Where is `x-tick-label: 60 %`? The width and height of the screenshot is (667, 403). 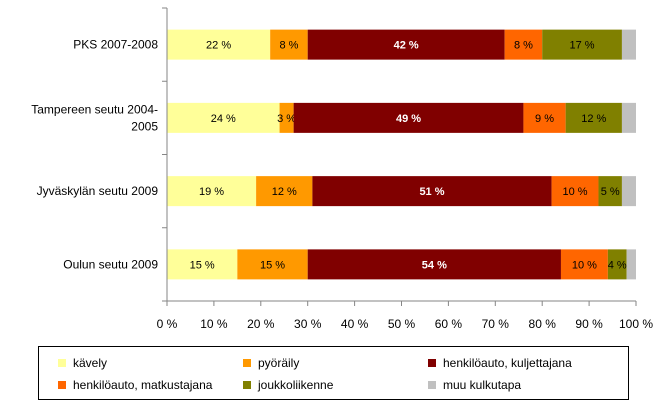
x-tick-label: 60 % is located at coordinates (449, 324).